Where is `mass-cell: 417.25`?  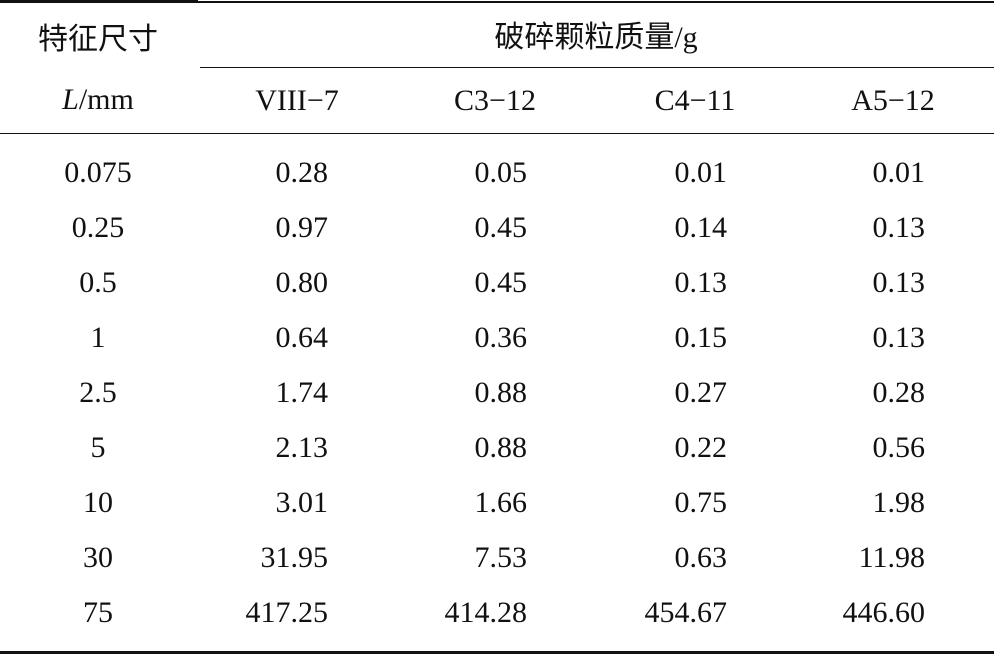 mass-cell: 417.25 is located at coordinates (287, 612).